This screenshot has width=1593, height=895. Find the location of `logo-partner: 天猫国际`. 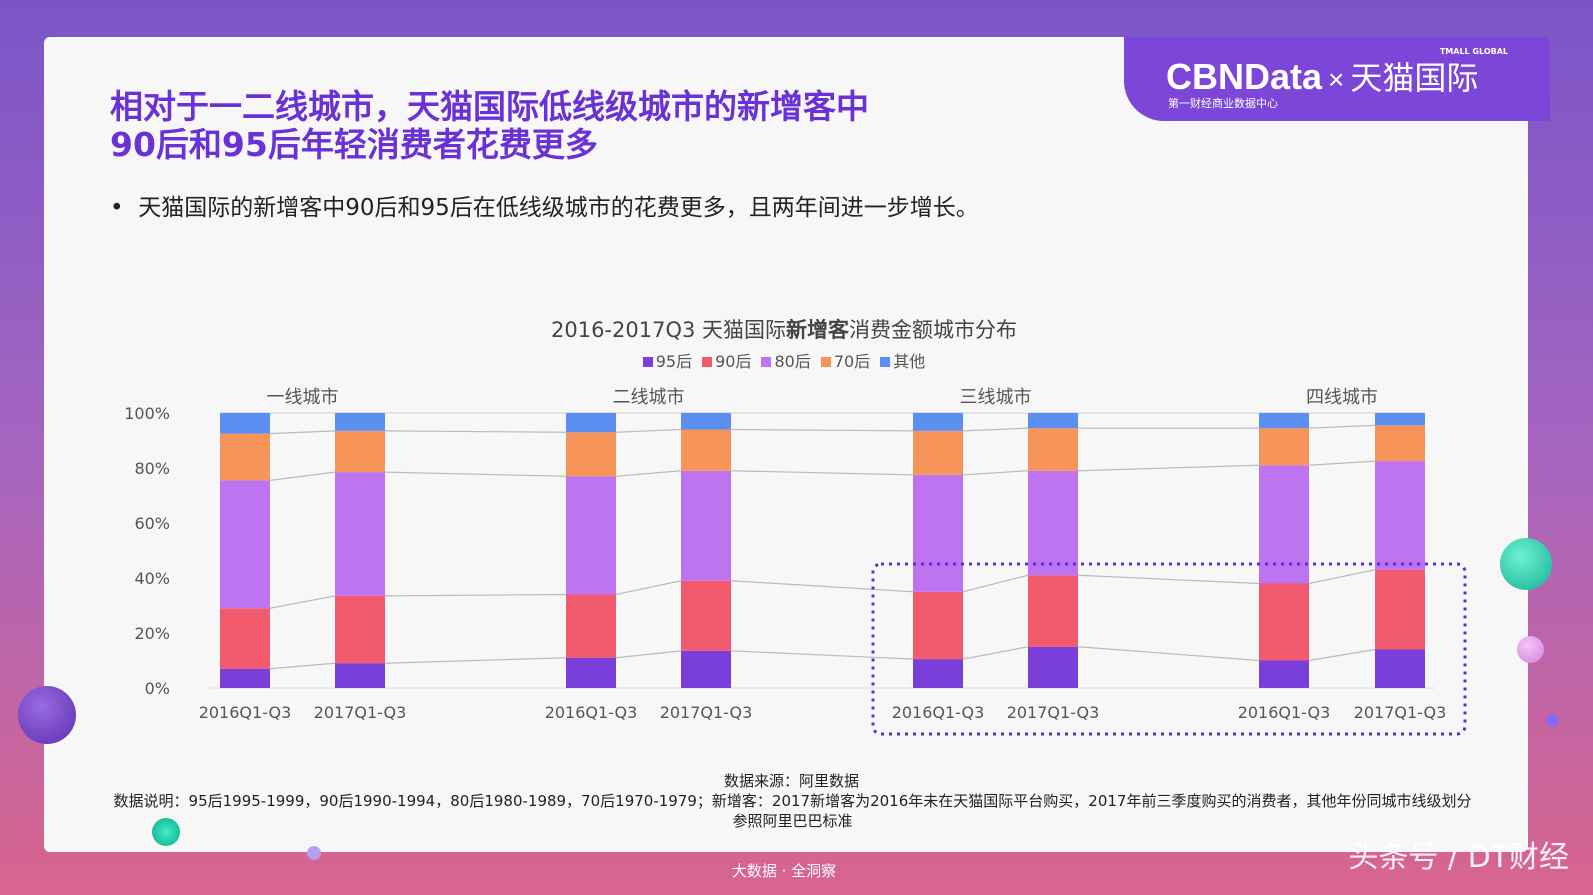

logo-partner: 天猫国际 is located at coordinates (1414, 78).